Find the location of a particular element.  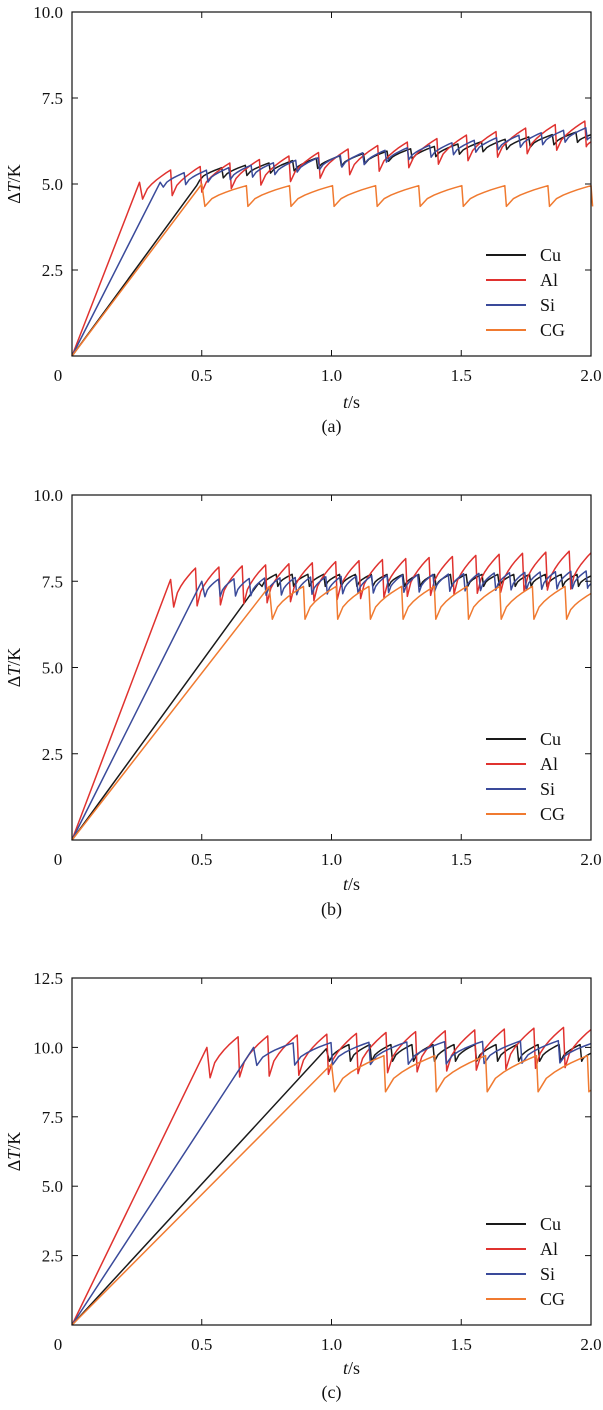

panel-label: (b) is located at coordinates (331, 909).